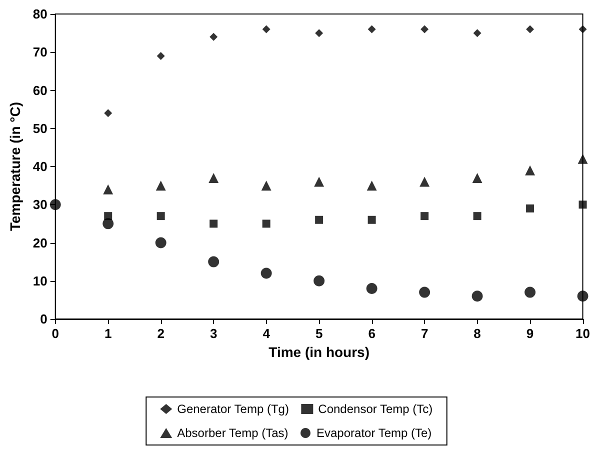 The image size is (593, 449). I want to click on x-axis-title: Time (in hours), so click(319, 352).